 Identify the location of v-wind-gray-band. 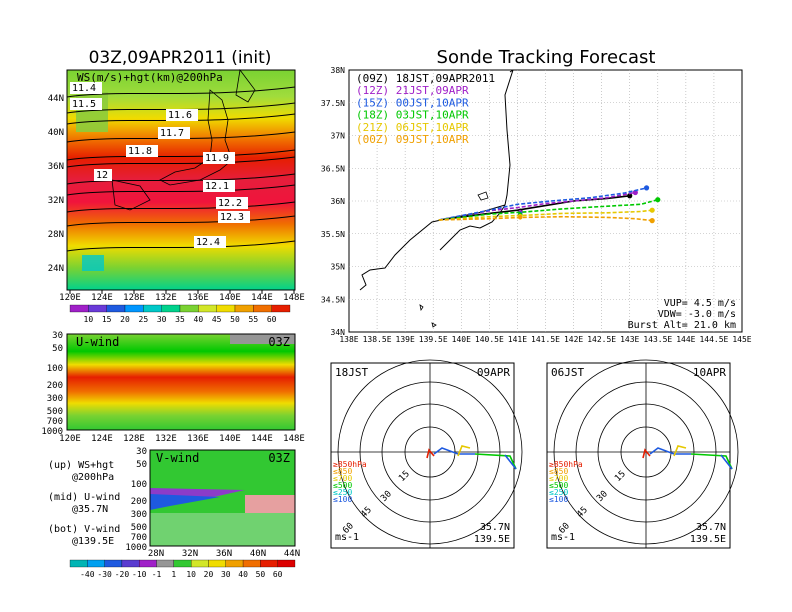
(222, 529).